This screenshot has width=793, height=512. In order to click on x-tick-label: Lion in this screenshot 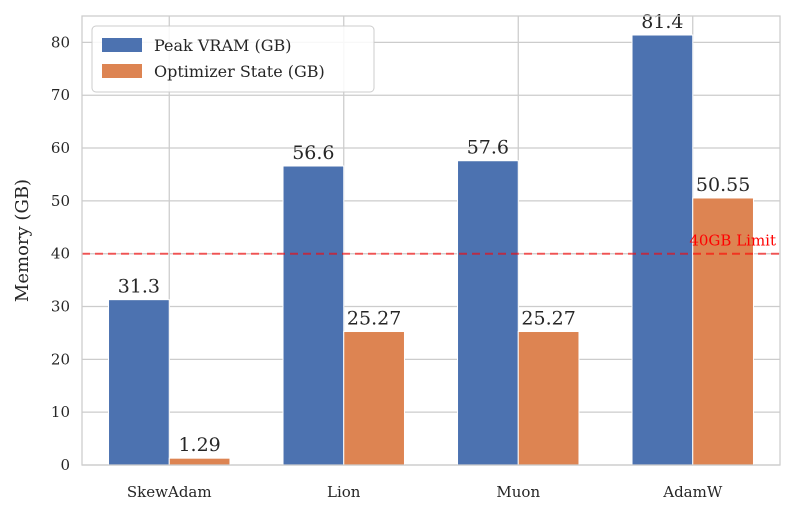, I will do `click(344, 492)`.